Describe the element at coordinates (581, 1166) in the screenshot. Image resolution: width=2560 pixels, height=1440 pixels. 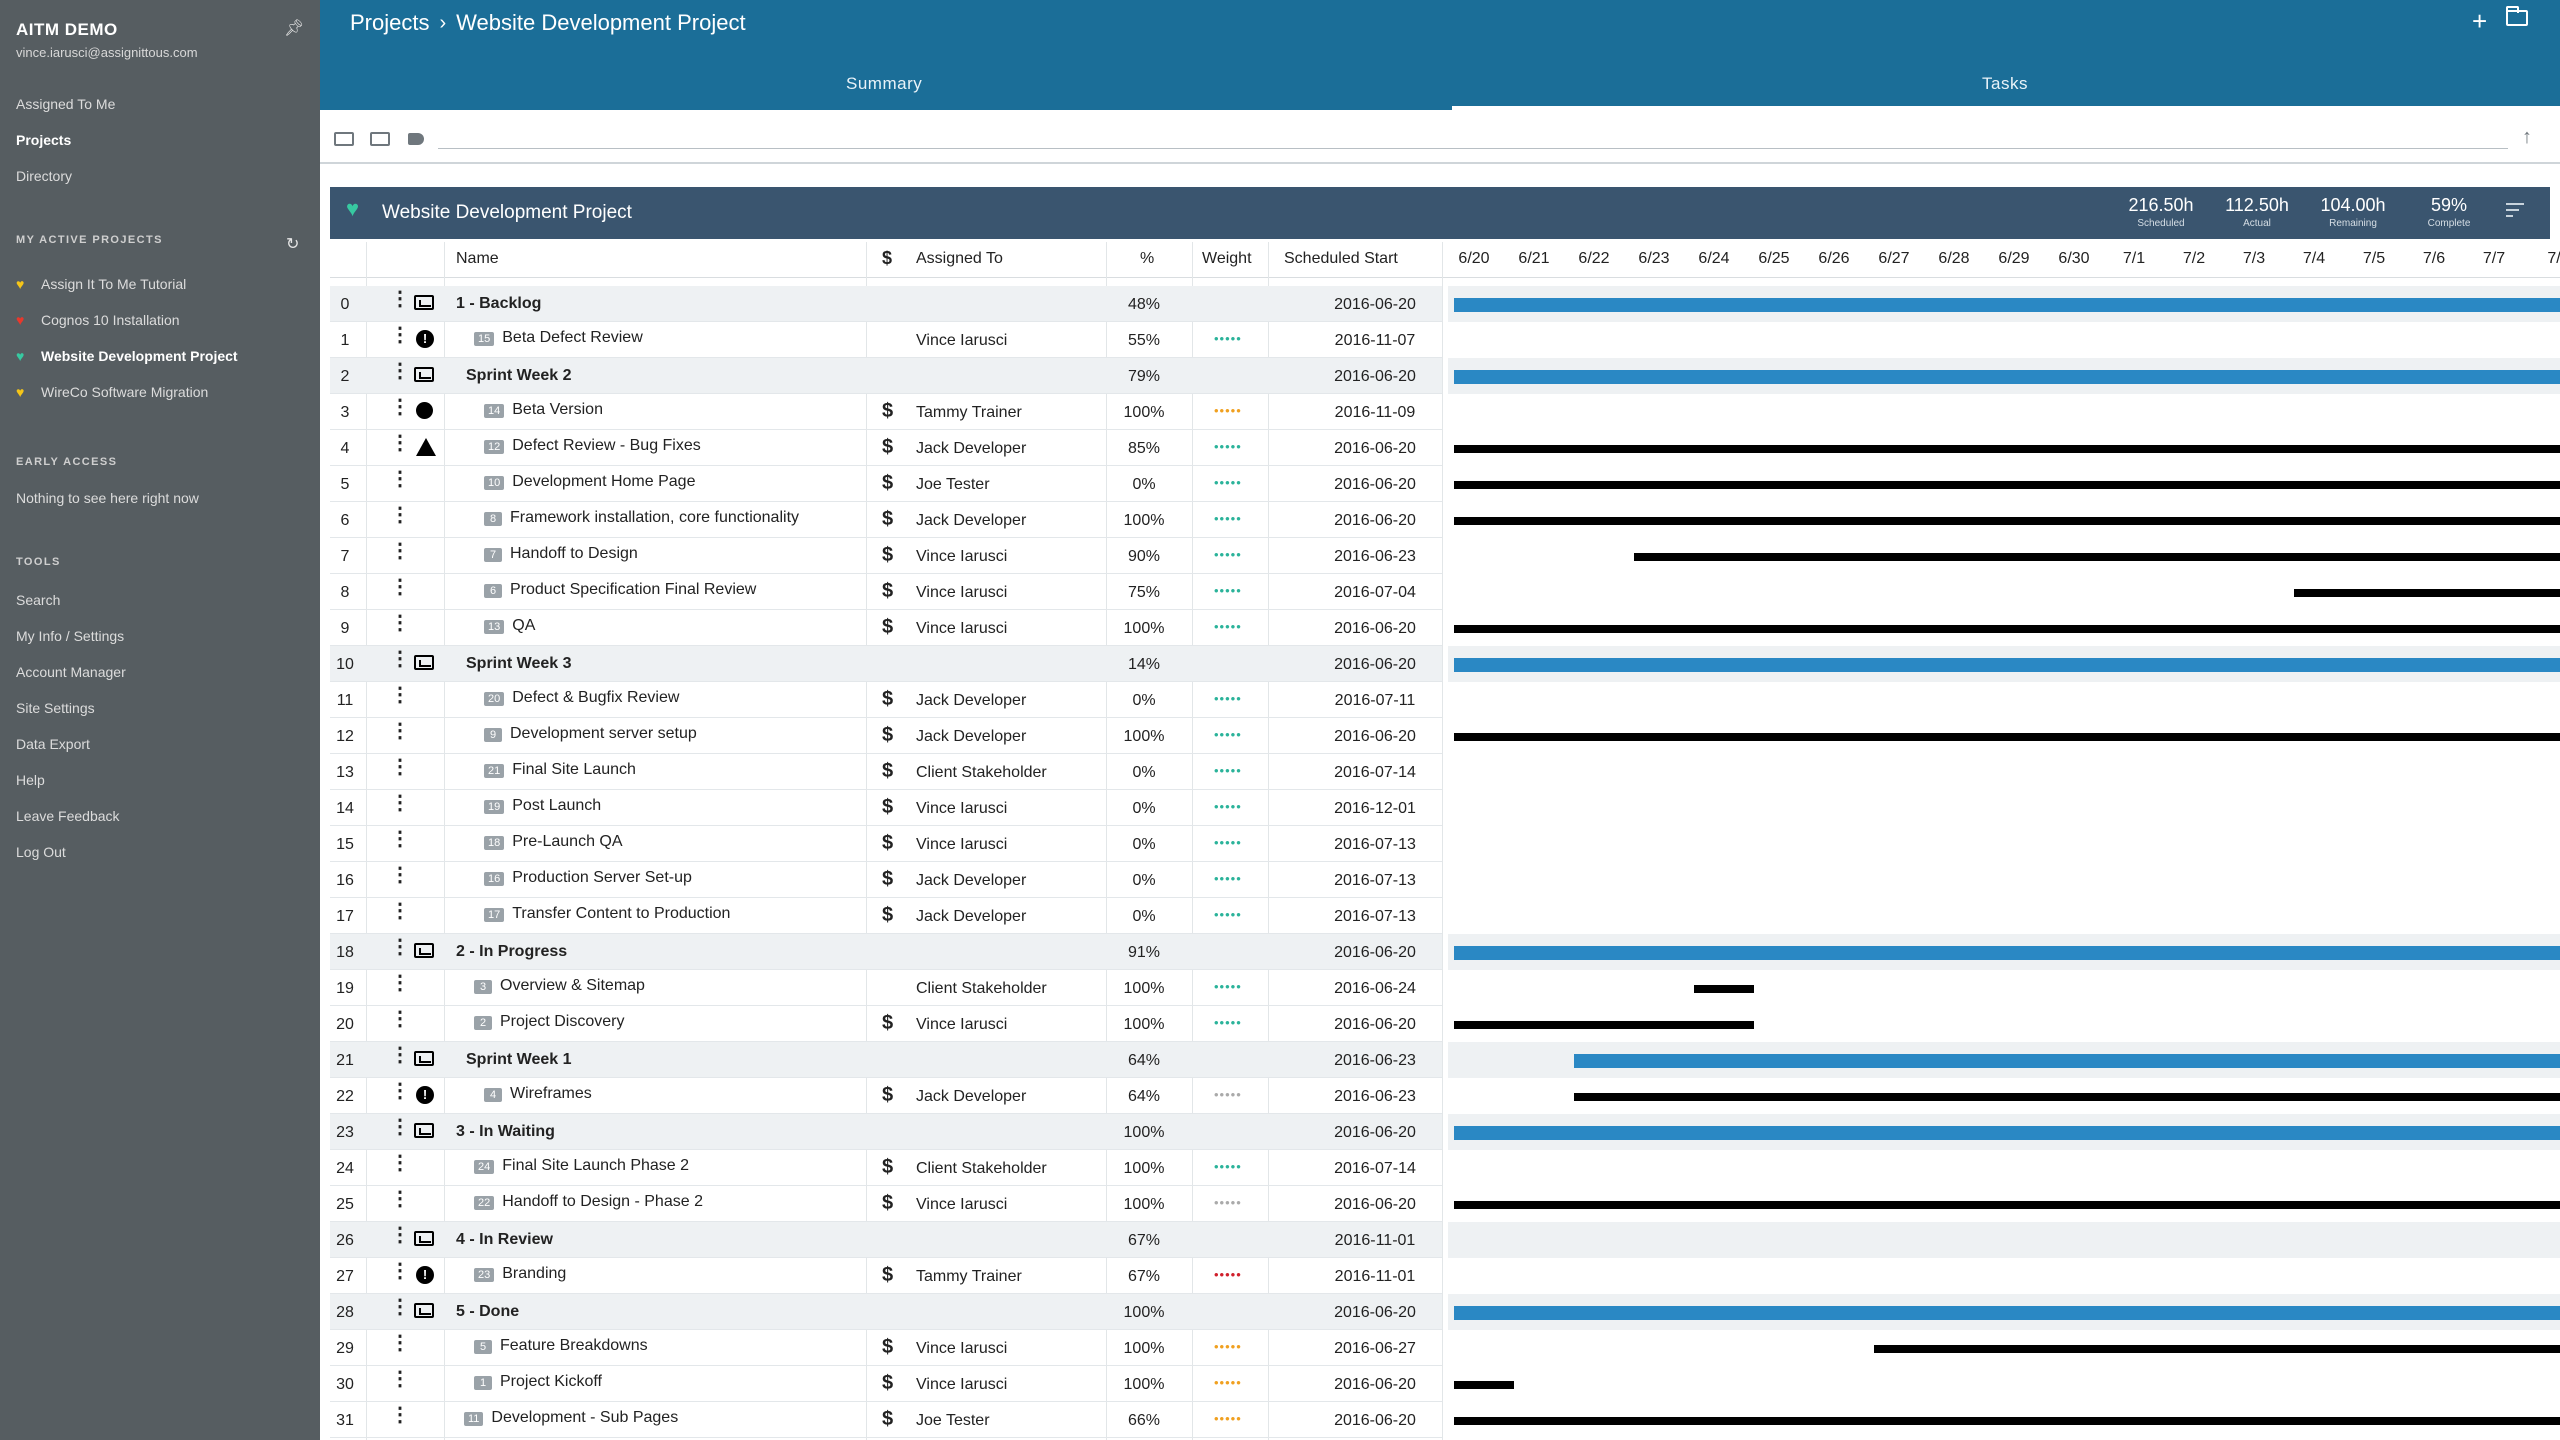
I see `task-name: 24 Final Site Launch Phase 2` at that location.